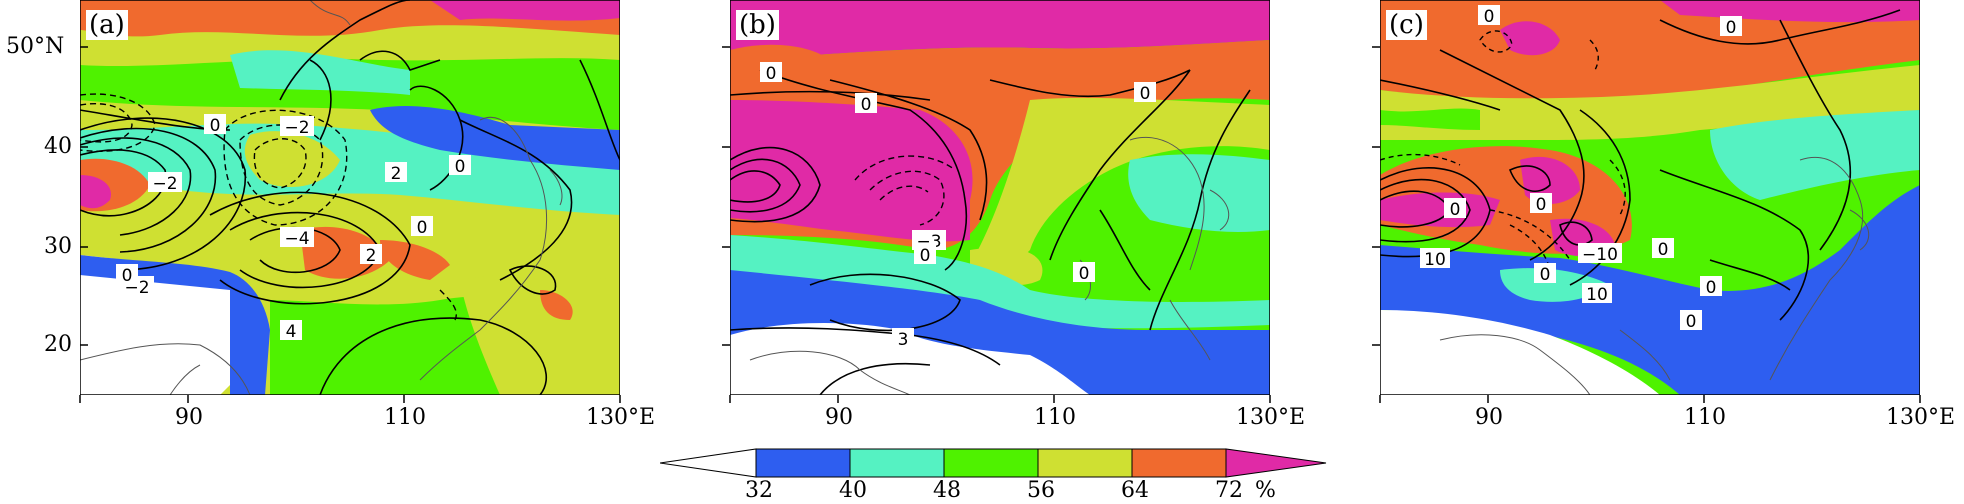 The height and width of the screenshot is (504, 1964). What do you see at coordinates (903, 340) in the screenshot?
I see `contour-label: 3` at bounding box center [903, 340].